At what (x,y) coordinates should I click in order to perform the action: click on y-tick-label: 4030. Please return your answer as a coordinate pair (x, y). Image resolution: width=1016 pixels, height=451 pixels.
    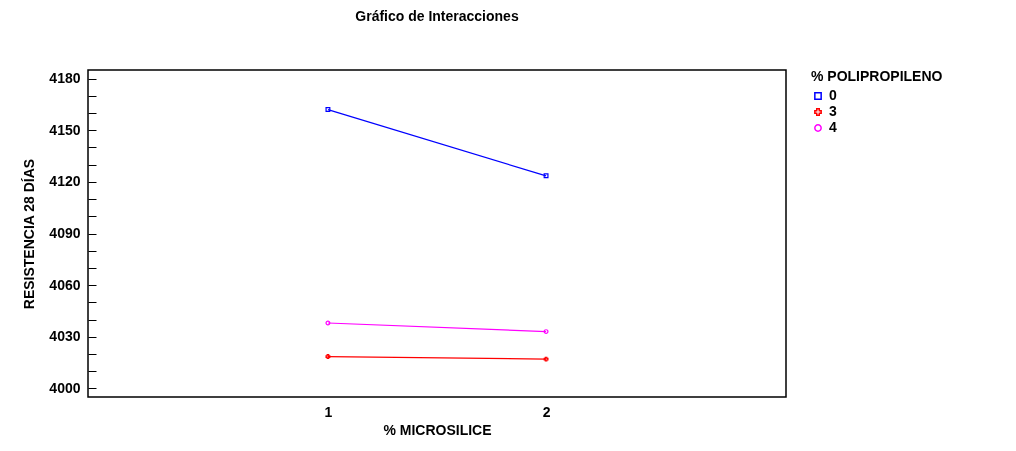
    Looking at the image, I should click on (65, 336).